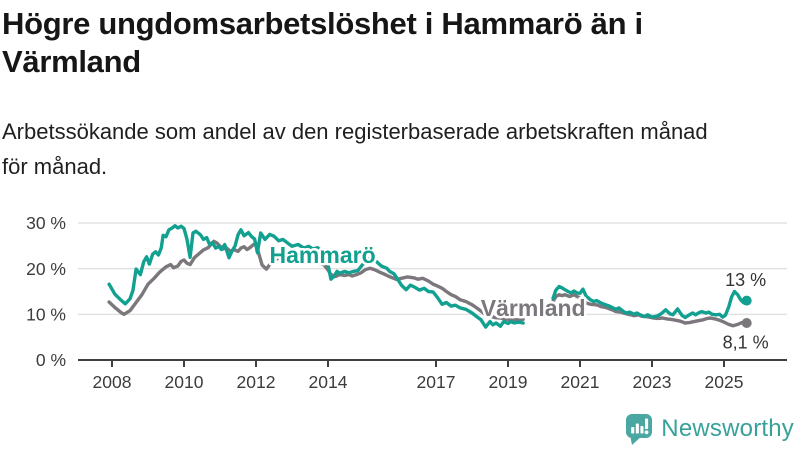  Describe the element at coordinates (328, 382) in the screenshot. I see `x-tick-label-2014: 2014` at that location.